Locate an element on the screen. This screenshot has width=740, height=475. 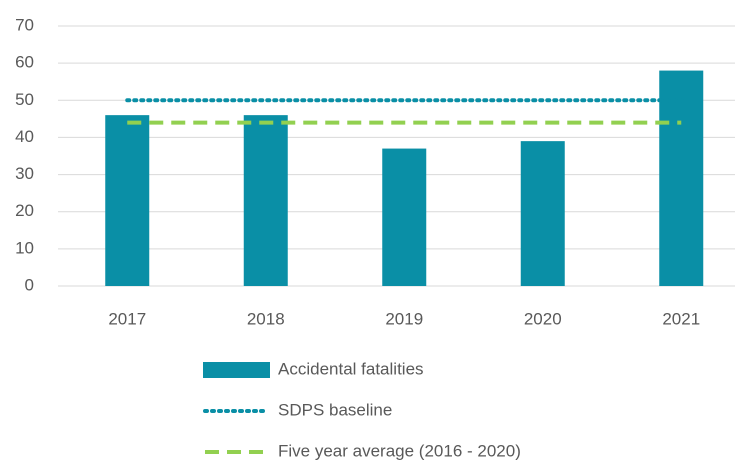
x-tick-label: 2018 is located at coordinates (266, 318).